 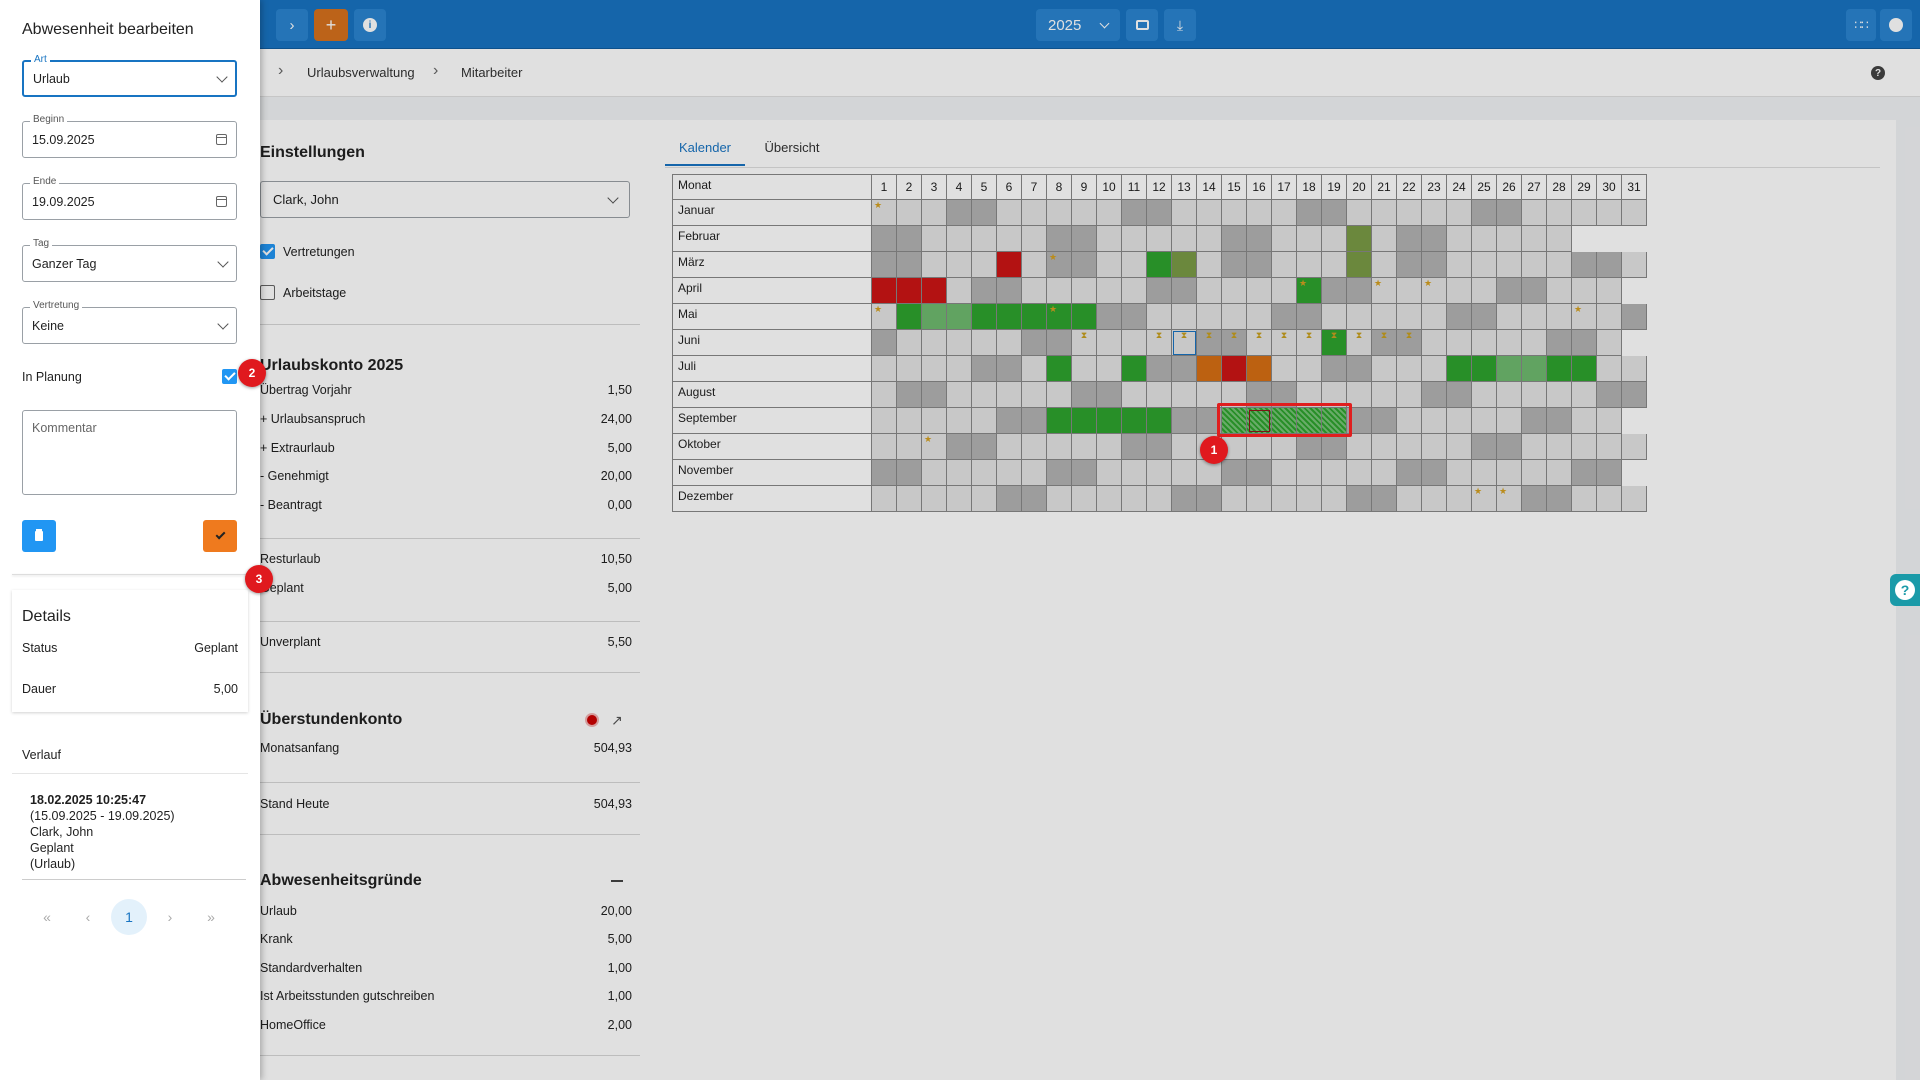 What do you see at coordinates (370, 25) in the screenshot?
I see `info-button: i` at bounding box center [370, 25].